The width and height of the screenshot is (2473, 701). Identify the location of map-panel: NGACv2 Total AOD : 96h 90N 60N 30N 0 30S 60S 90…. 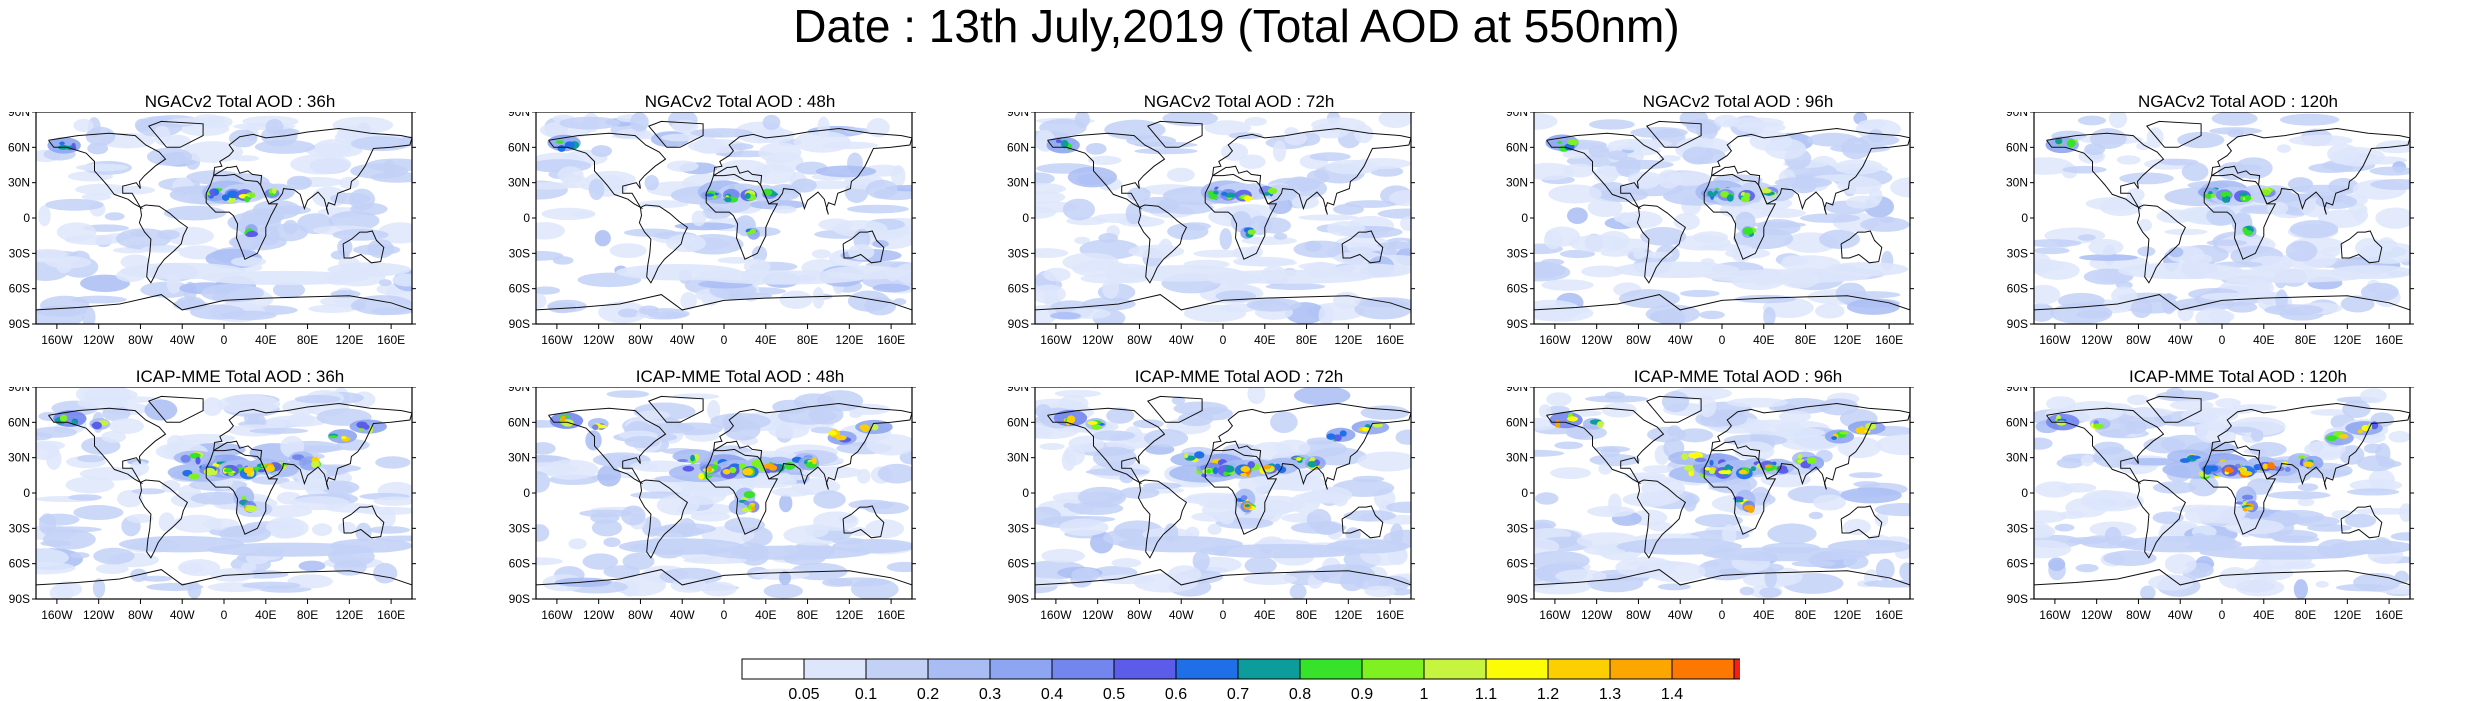
(1708, 225).